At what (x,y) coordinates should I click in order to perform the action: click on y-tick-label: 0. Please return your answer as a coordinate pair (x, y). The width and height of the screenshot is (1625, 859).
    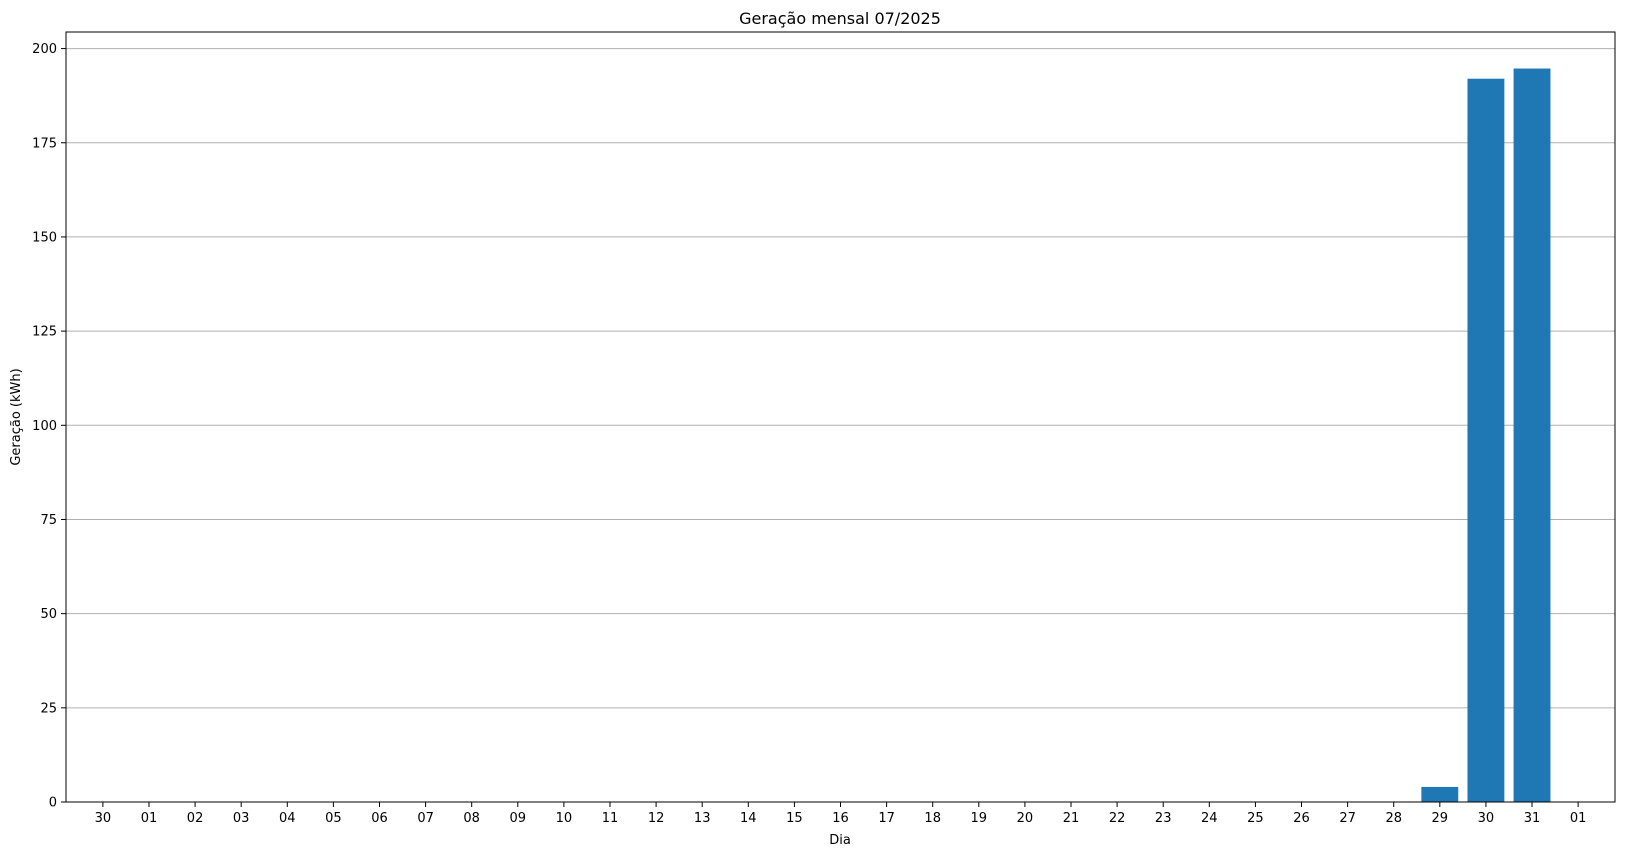
    Looking at the image, I should click on (53, 803).